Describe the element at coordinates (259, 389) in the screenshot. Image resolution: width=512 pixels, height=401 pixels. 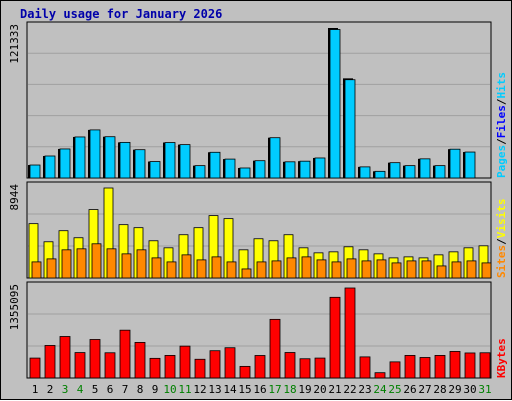
I see `day-label: 16` at that location.